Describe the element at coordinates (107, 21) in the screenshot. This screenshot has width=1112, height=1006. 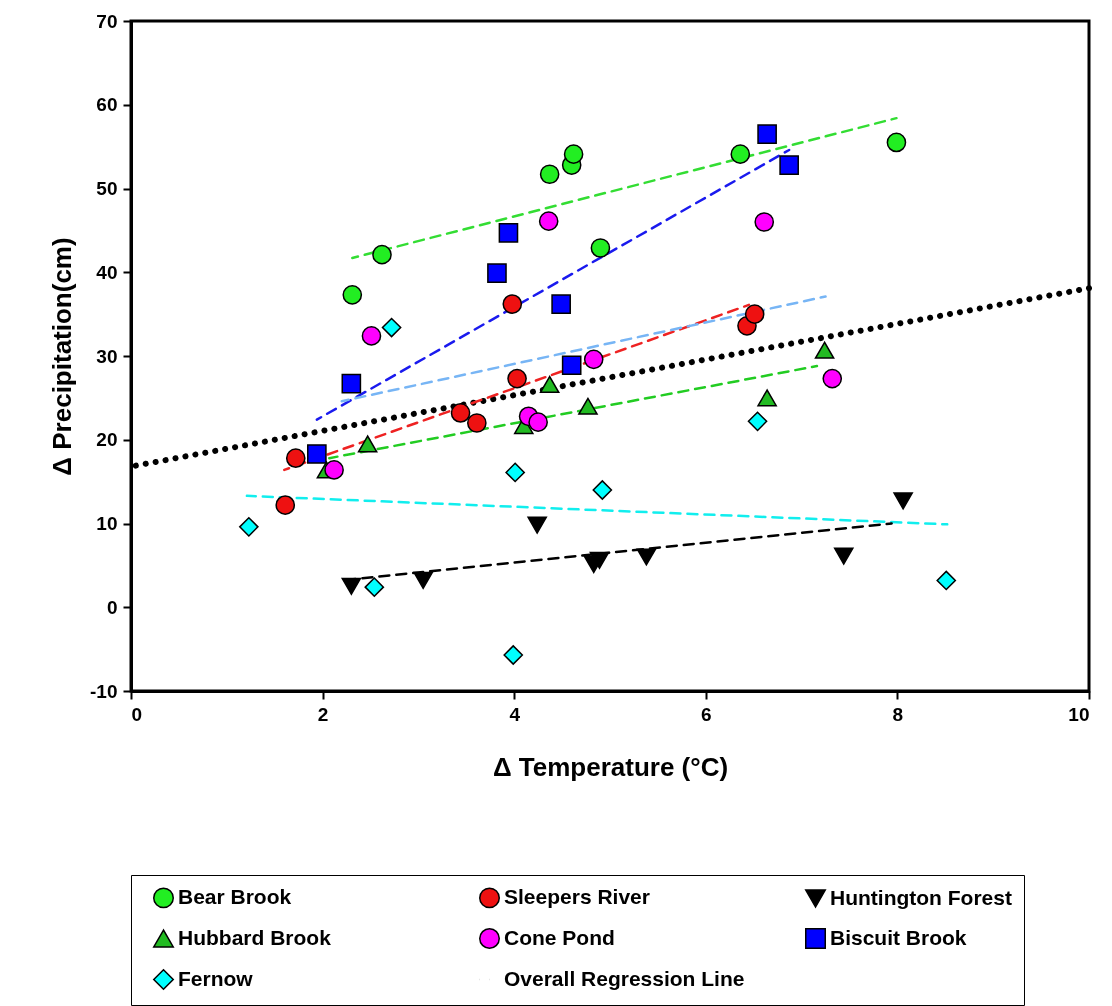
I see `y-tick-label: 70` at that location.